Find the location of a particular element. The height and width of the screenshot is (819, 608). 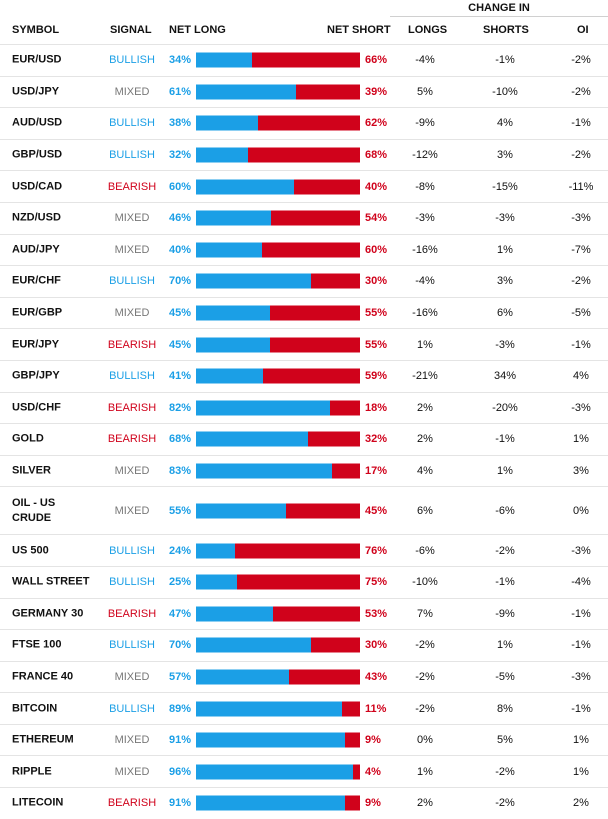

table-row: SILVER MIXED 83% 17% 4% 1% 3% is located at coordinates (304, 470).